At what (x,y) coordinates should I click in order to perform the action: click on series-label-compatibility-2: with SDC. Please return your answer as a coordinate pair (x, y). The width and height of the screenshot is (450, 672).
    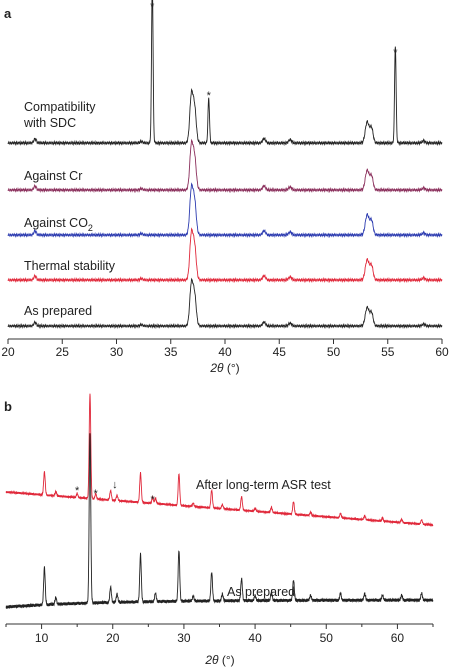
    Looking at the image, I should click on (49, 123).